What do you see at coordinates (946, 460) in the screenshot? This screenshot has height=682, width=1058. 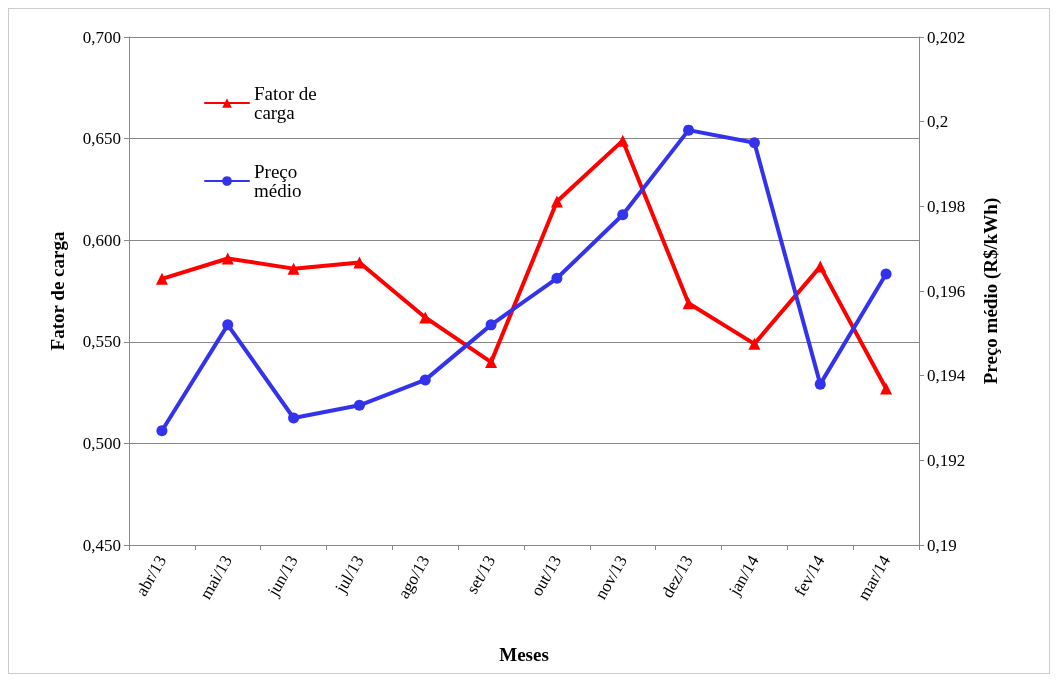 I see `y2-tick-label: 0,192` at bounding box center [946, 460].